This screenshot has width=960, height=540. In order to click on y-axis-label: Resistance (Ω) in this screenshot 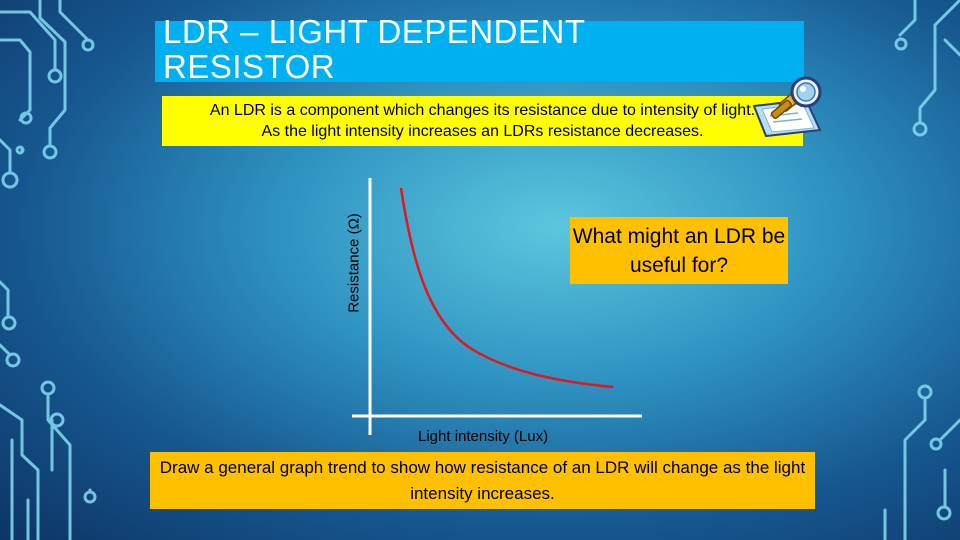, I will do `click(354, 263)`.